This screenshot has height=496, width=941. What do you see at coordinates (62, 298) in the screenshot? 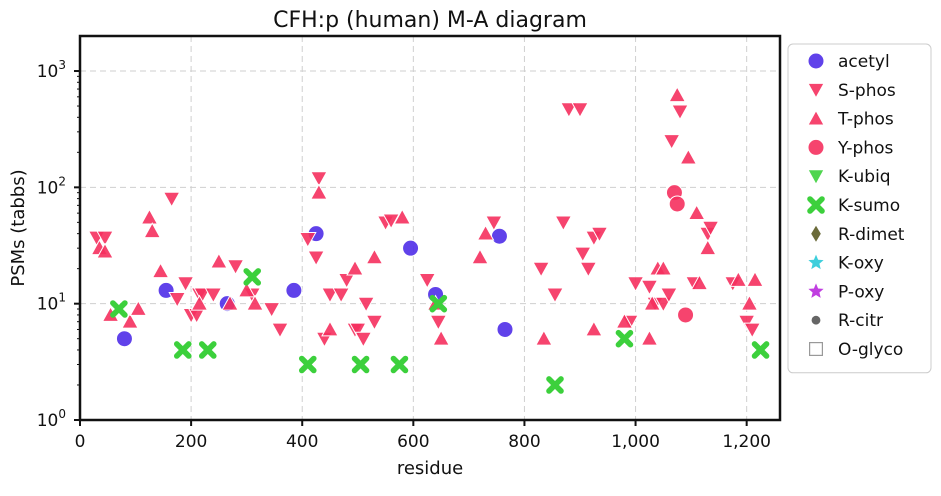
I see `y-tick-exponent: 1` at bounding box center [62, 298].